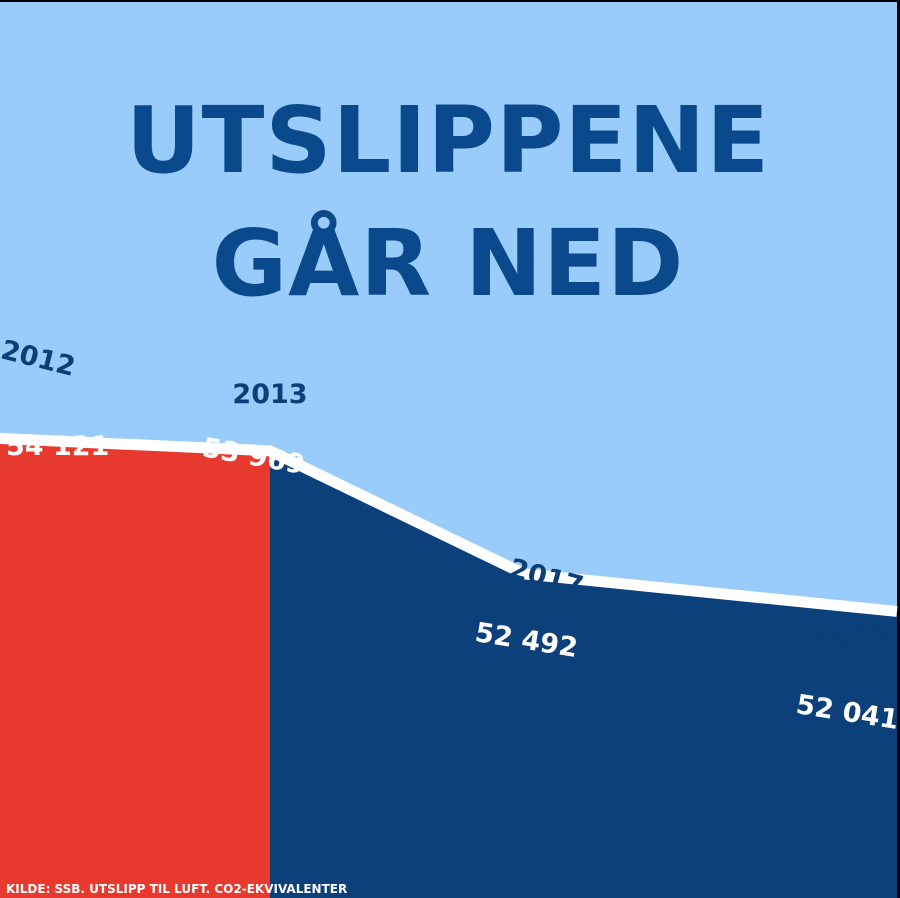  What do you see at coordinates (57, 446) in the screenshot?
I see `value-label-2012: 54 121` at bounding box center [57, 446].